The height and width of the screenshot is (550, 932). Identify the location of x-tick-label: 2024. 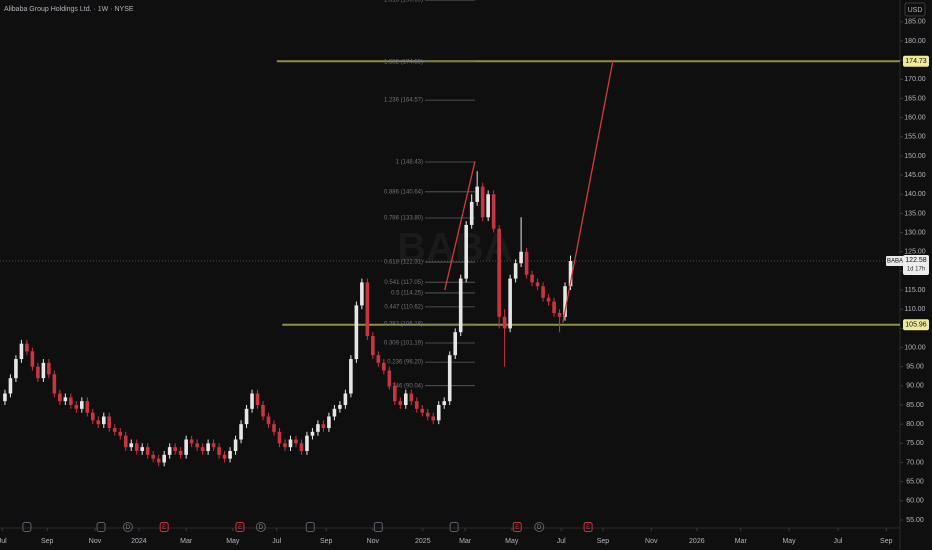
(139, 541).